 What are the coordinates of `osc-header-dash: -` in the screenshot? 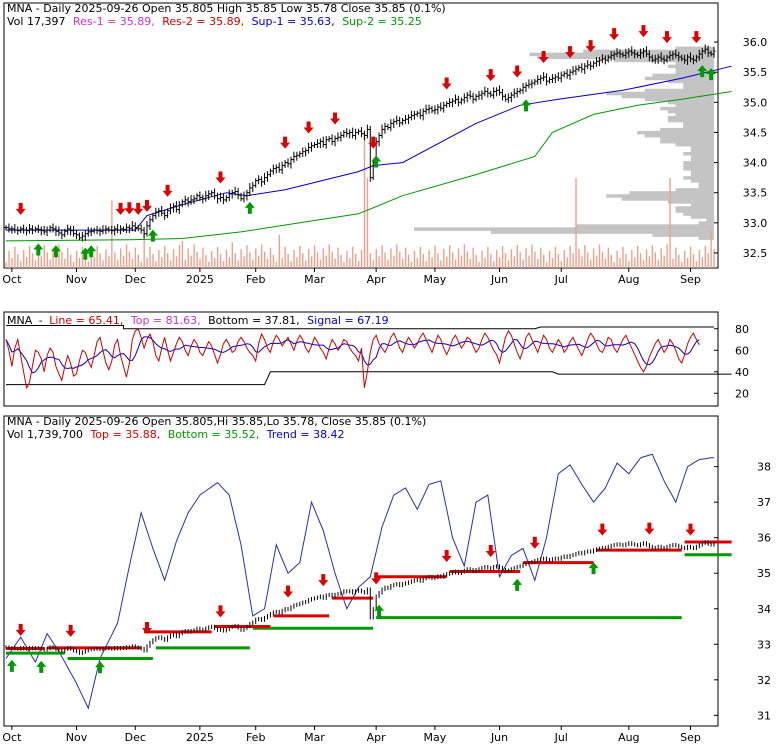 It's located at (41, 320).